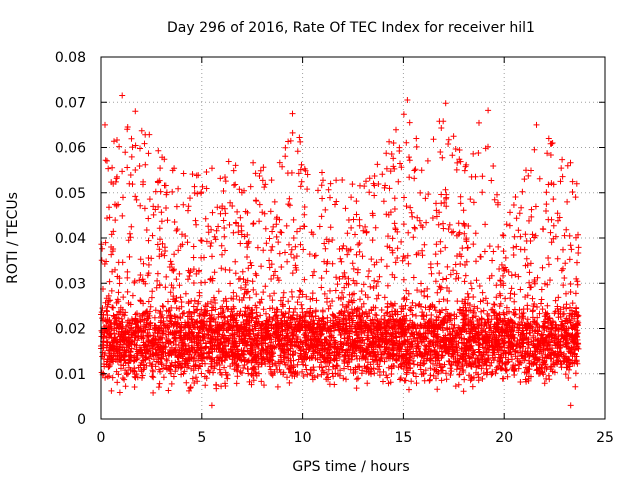 The height and width of the screenshot is (480, 640). I want to click on y-tick-label: 0.05, so click(70, 194).